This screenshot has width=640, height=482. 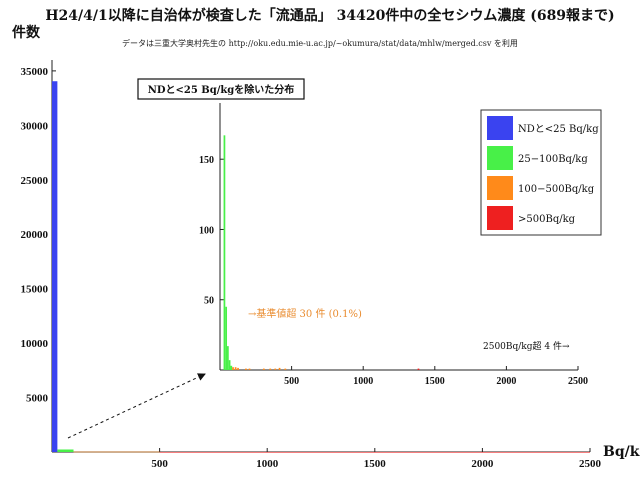 I want to click on inset-y-tick-label: 100, so click(x=206, y=230).